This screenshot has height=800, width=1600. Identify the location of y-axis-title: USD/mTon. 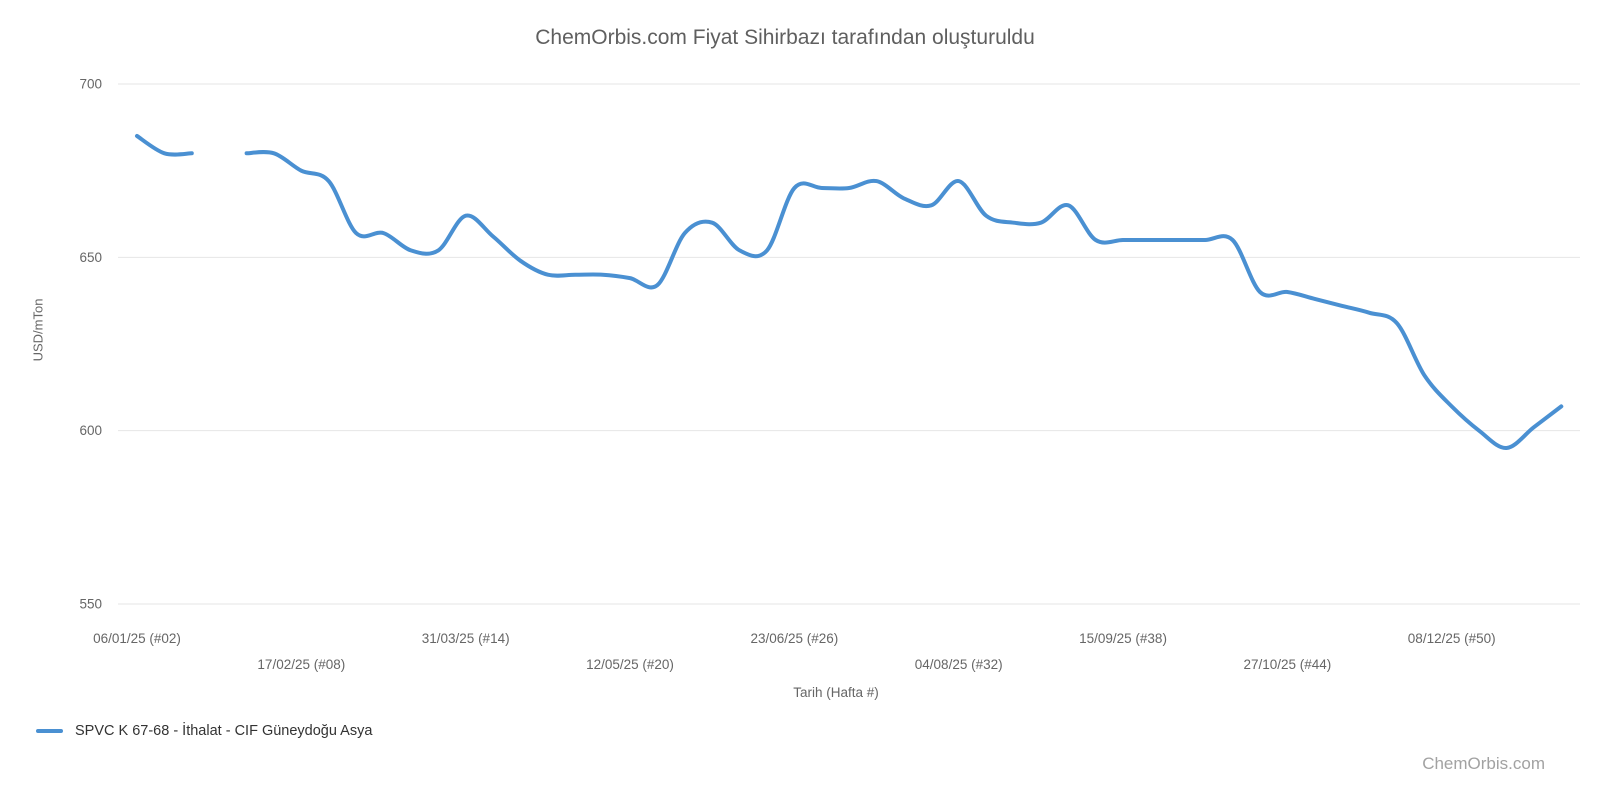
(38, 330).